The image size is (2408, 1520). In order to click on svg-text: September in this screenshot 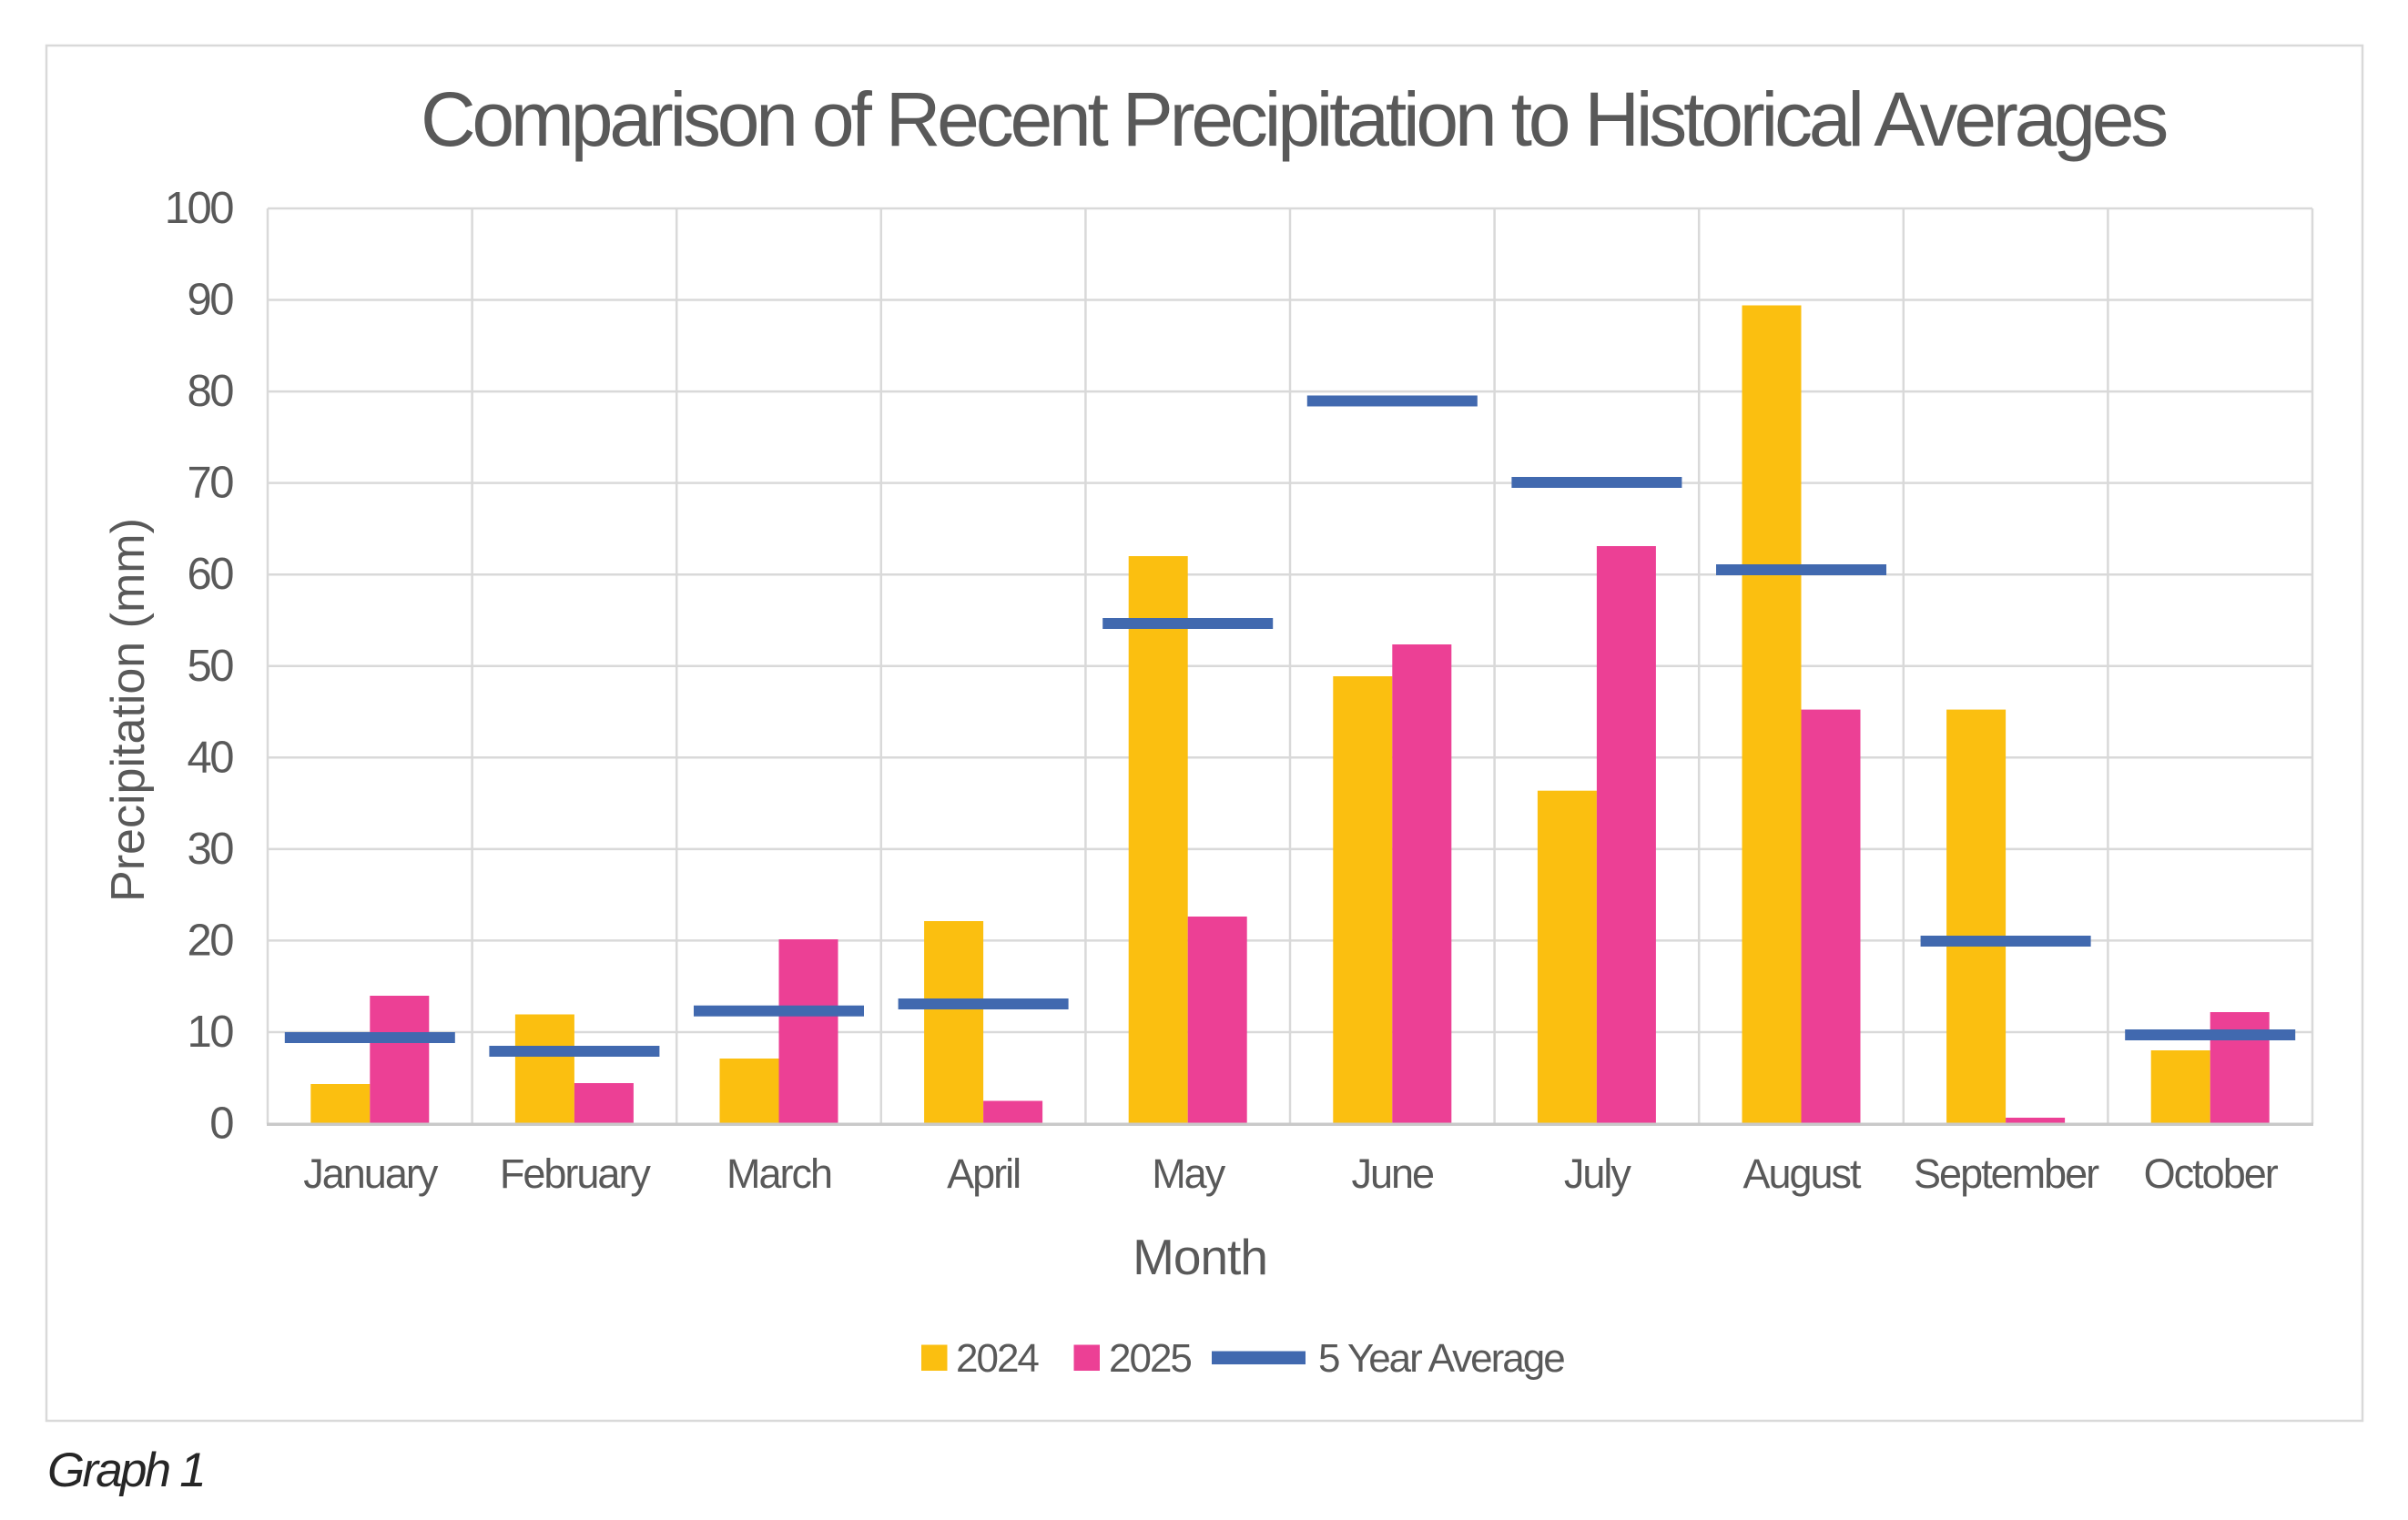, I will do `click(2007, 1173)`.